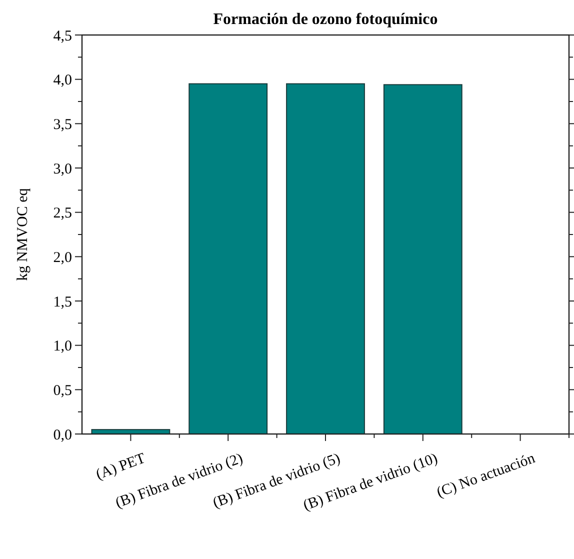  Describe the element at coordinates (23, 234) in the screenshot. I see `y-axis-title: kg NMVOC eq` at that location.